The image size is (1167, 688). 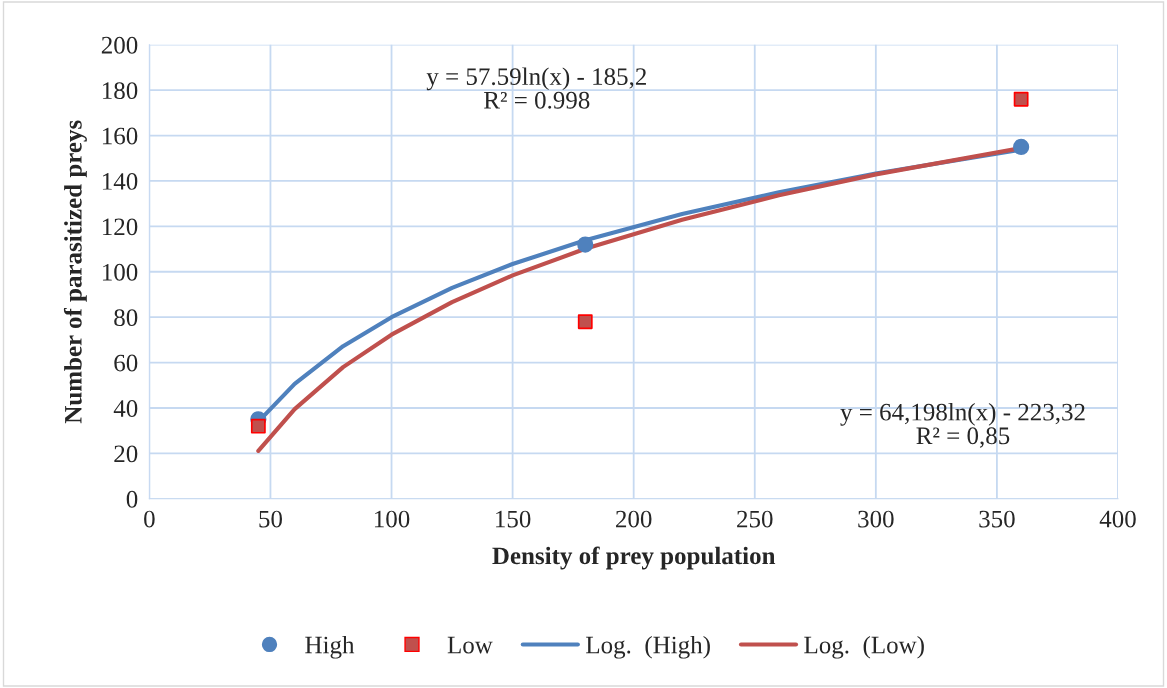 I want to click on y-tick-label: 0, so click(x=132, y=499).